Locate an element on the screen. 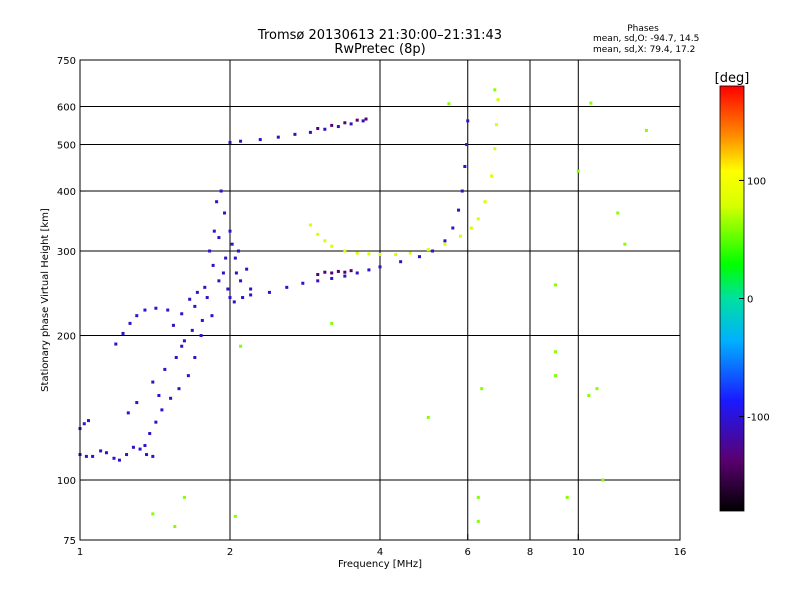 Image resolution: width=800 pixels, height=605 pixels. y-tick-label: 200 is located at coordinates (66, 337).